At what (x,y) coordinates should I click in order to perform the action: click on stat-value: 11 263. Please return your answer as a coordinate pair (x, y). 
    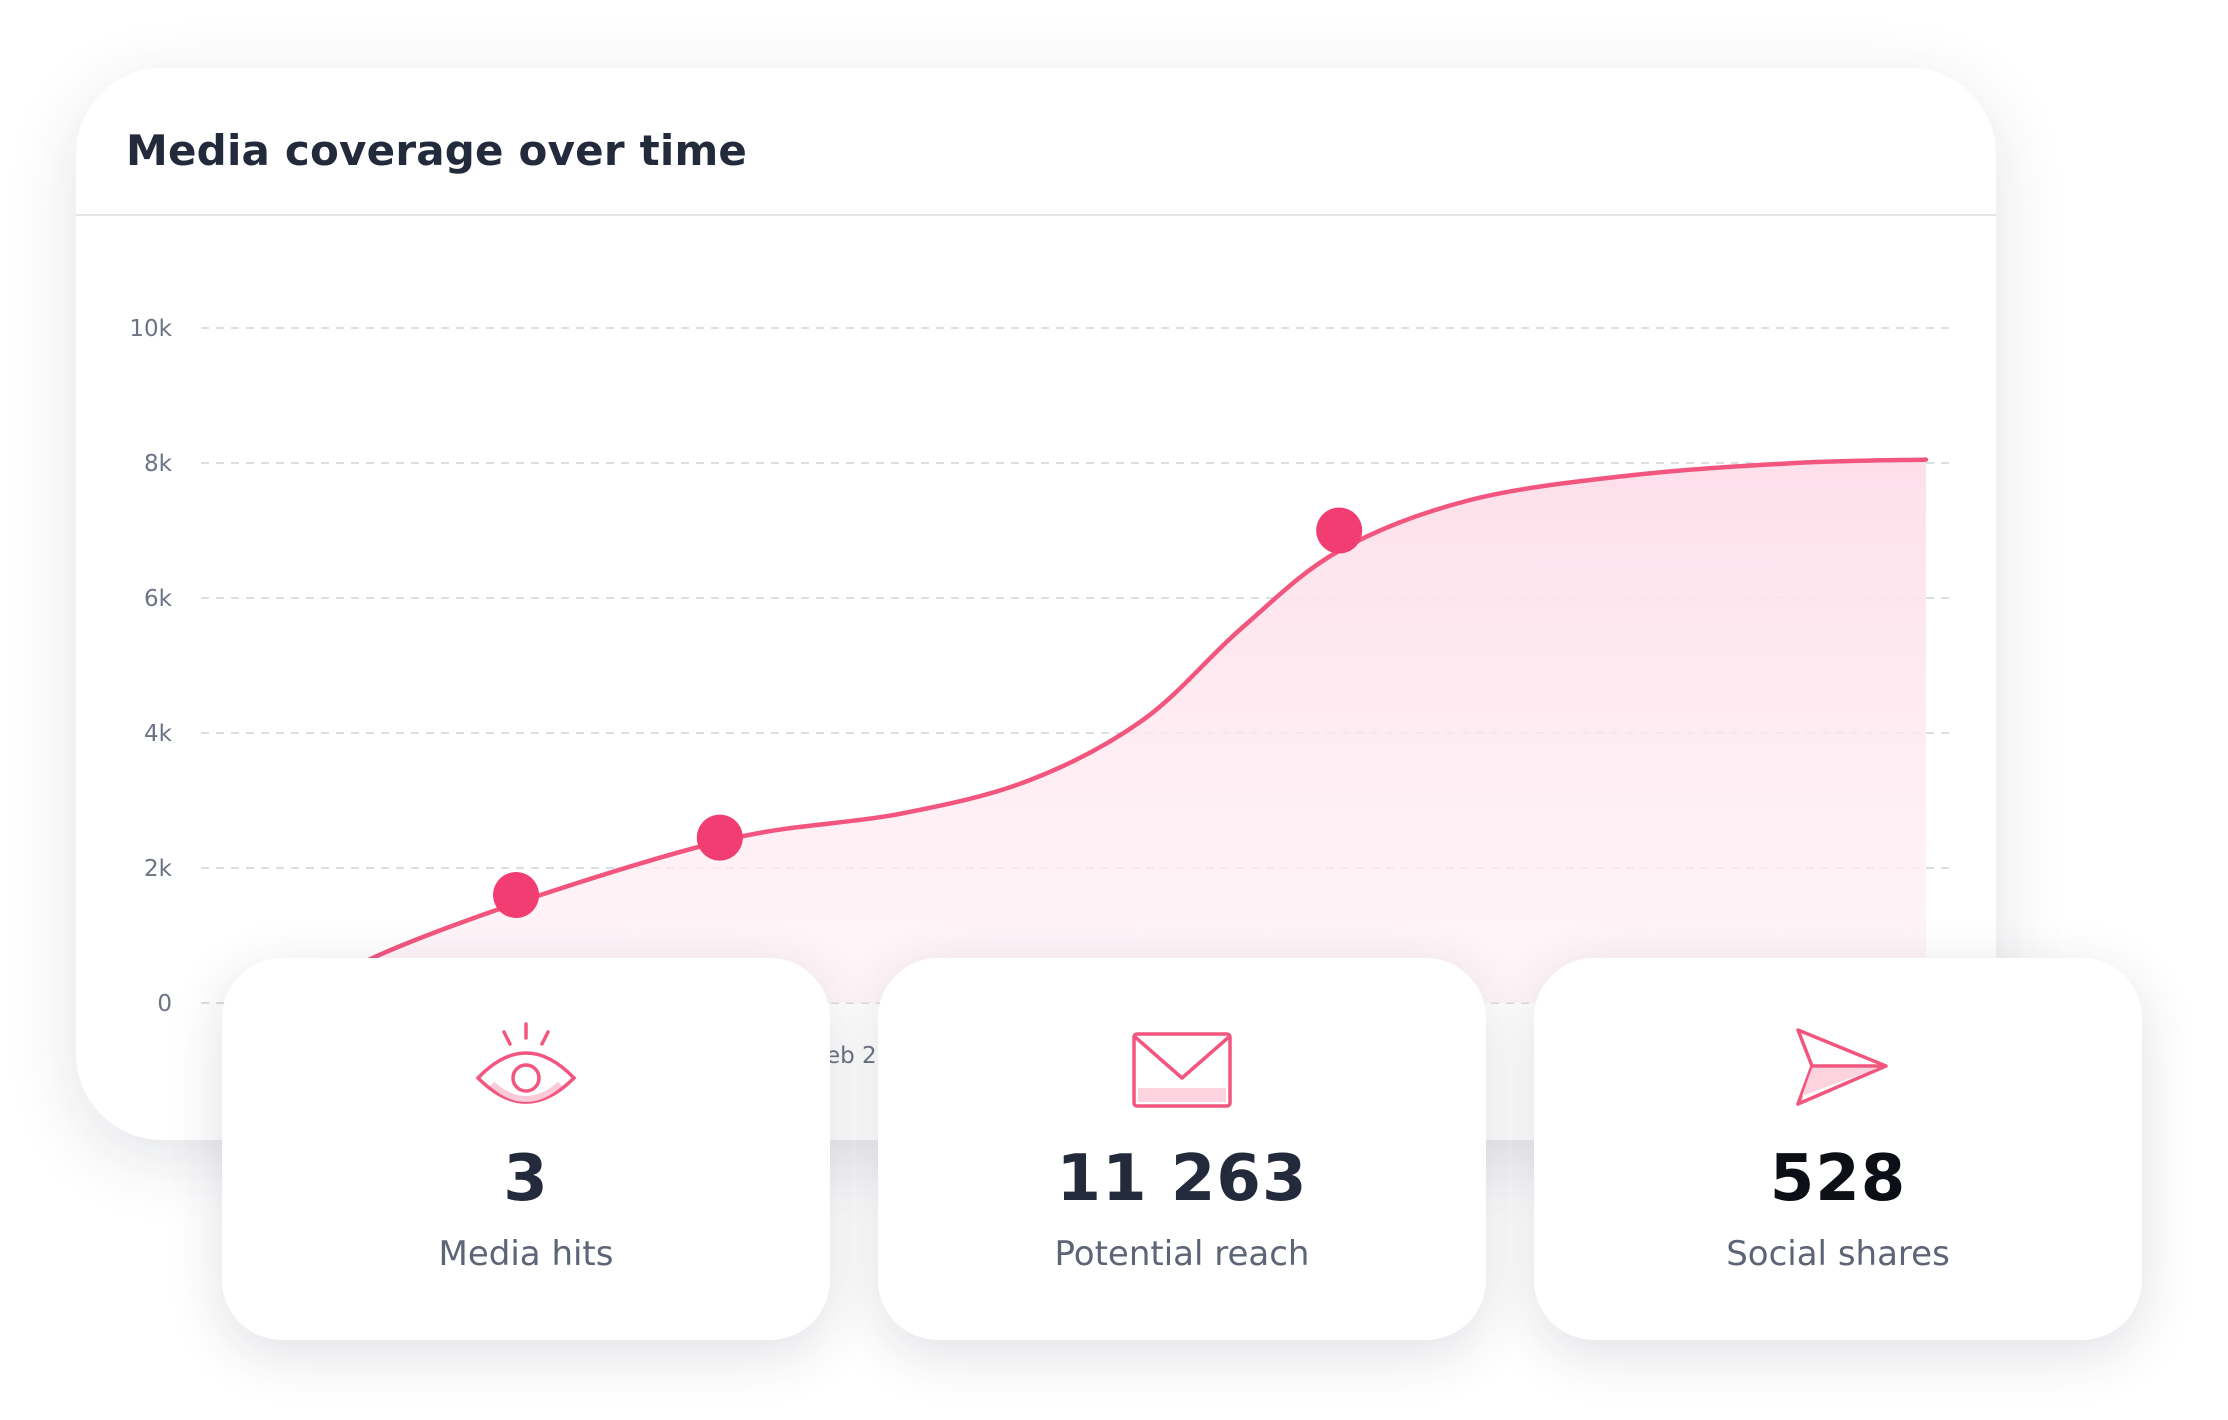
    Looking at the image, I should click on (1182, 1179).